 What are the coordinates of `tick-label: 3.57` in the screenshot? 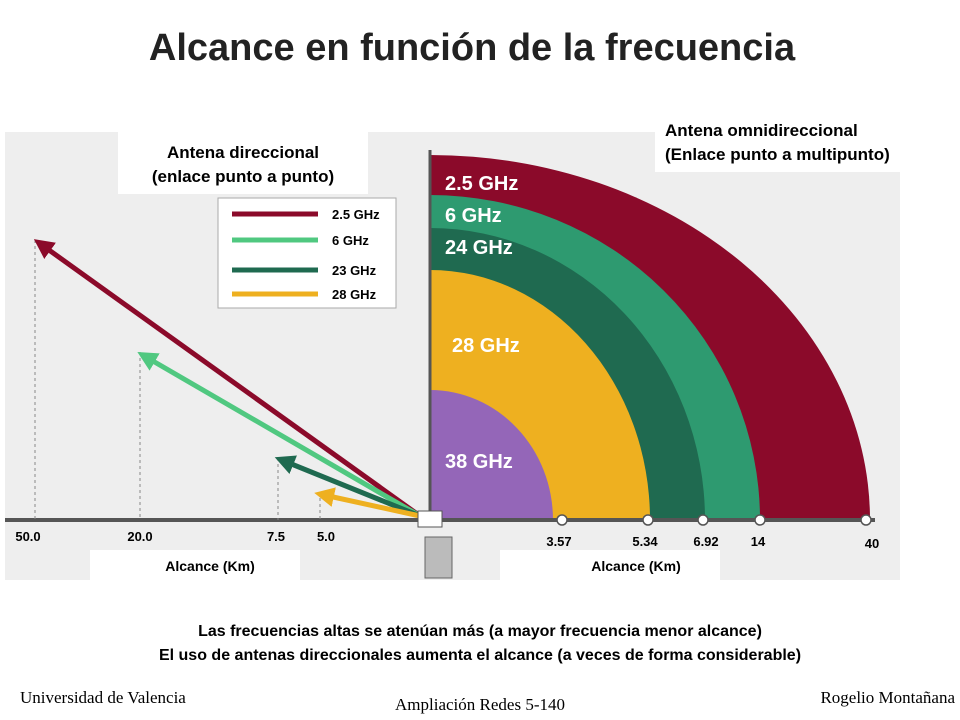 It's located at (558, 541).